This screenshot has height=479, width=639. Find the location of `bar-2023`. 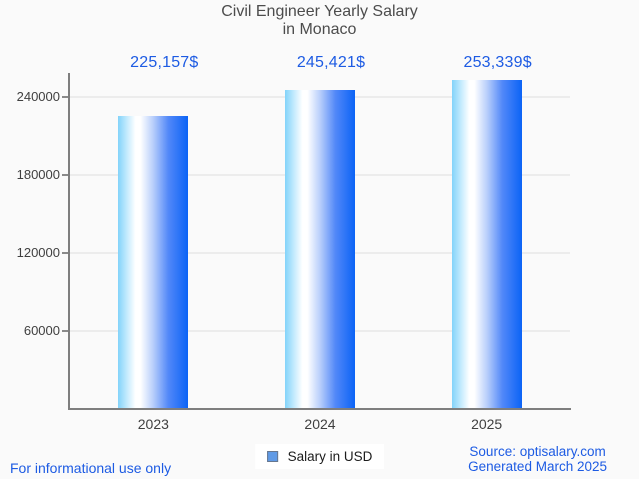

bar-2023 is located at coordinates (153, 262).